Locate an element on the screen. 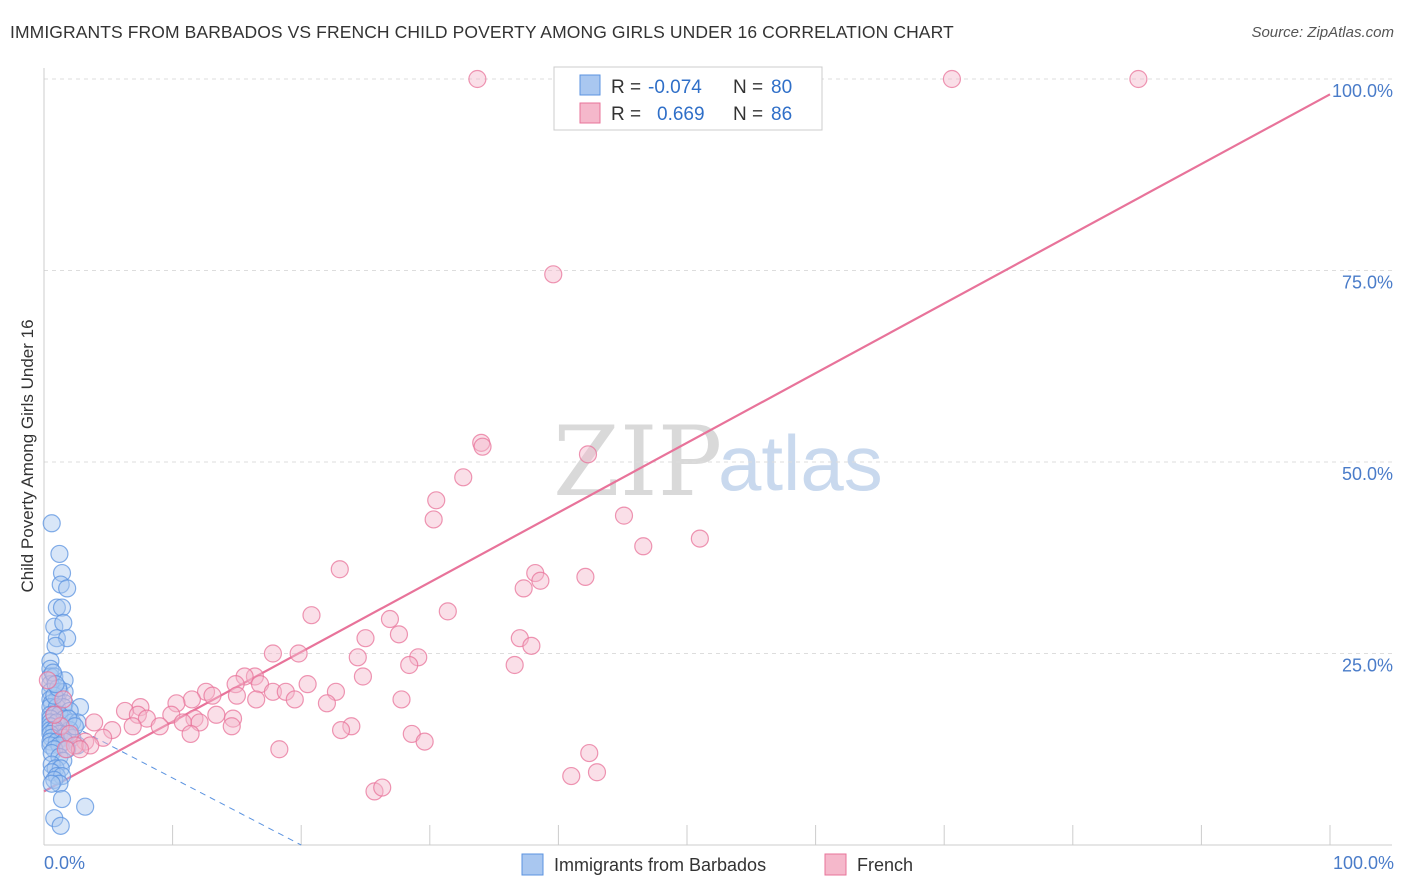 The height and width of the screenshot is (892, 1406). x-tick-label-min: 0.0% is located at coordinates (64, 863).